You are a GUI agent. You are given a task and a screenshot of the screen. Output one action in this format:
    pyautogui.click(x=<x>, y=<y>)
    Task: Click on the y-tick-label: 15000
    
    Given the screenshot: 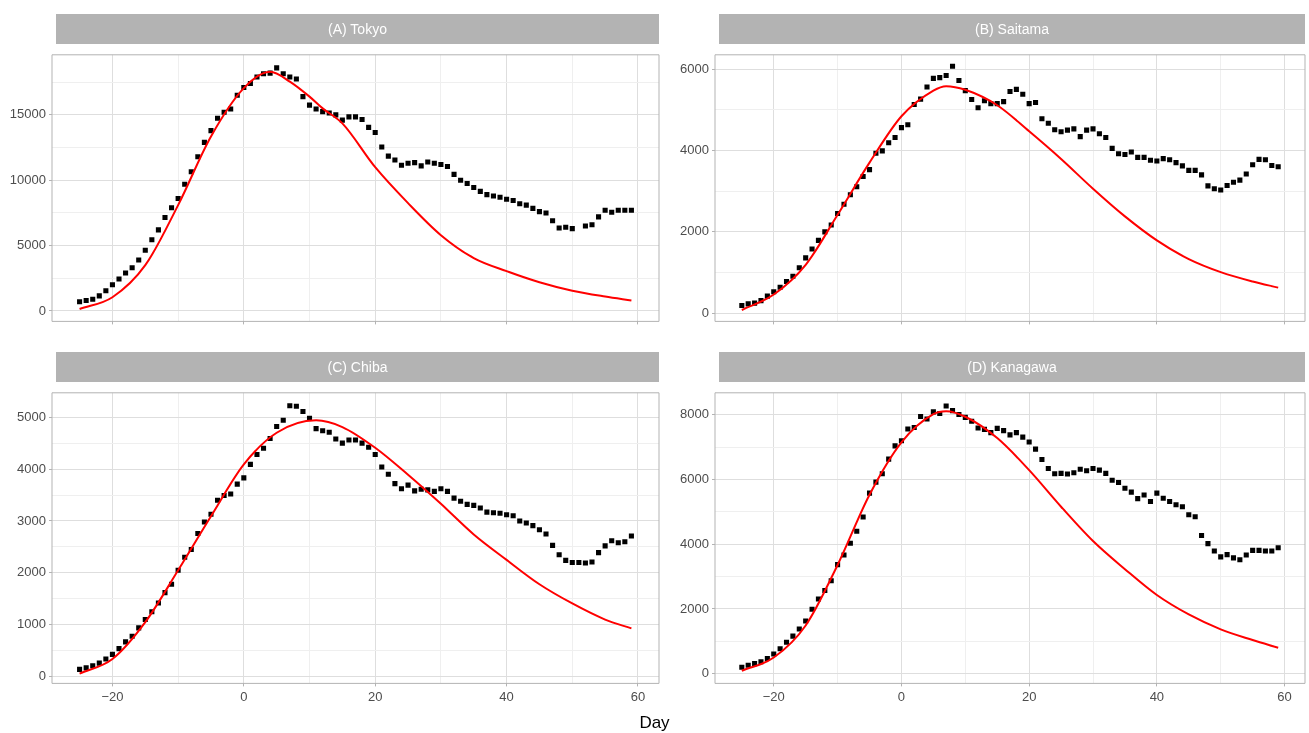 What is the action you would take?
    pyautogui.click(x=27, y=114)
    